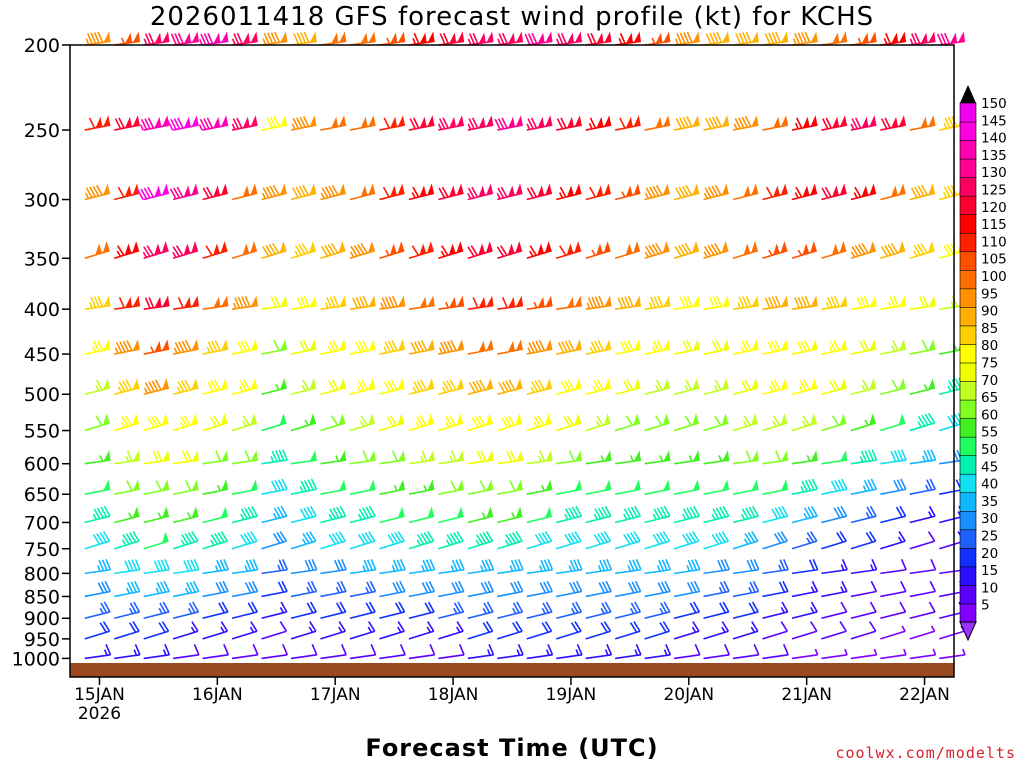 This screenshot has height=768, width=1024. What do you see at coordinates (42, 259) in the screenshot?
I see `y-tick-label: 350` at bounding box center [42, 259].